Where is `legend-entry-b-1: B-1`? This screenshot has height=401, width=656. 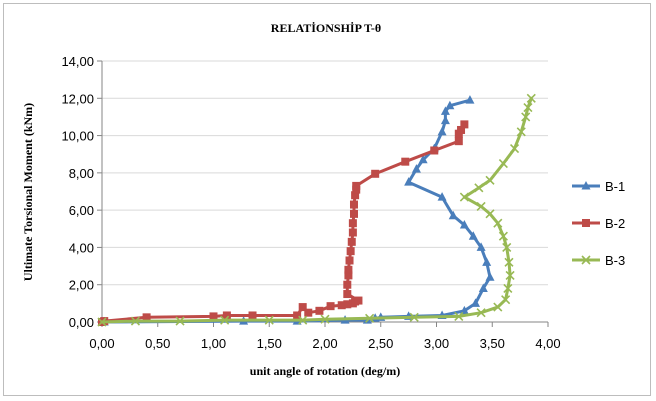 legend-entry-b-1: B-1 is located at coordinates (598, 186).